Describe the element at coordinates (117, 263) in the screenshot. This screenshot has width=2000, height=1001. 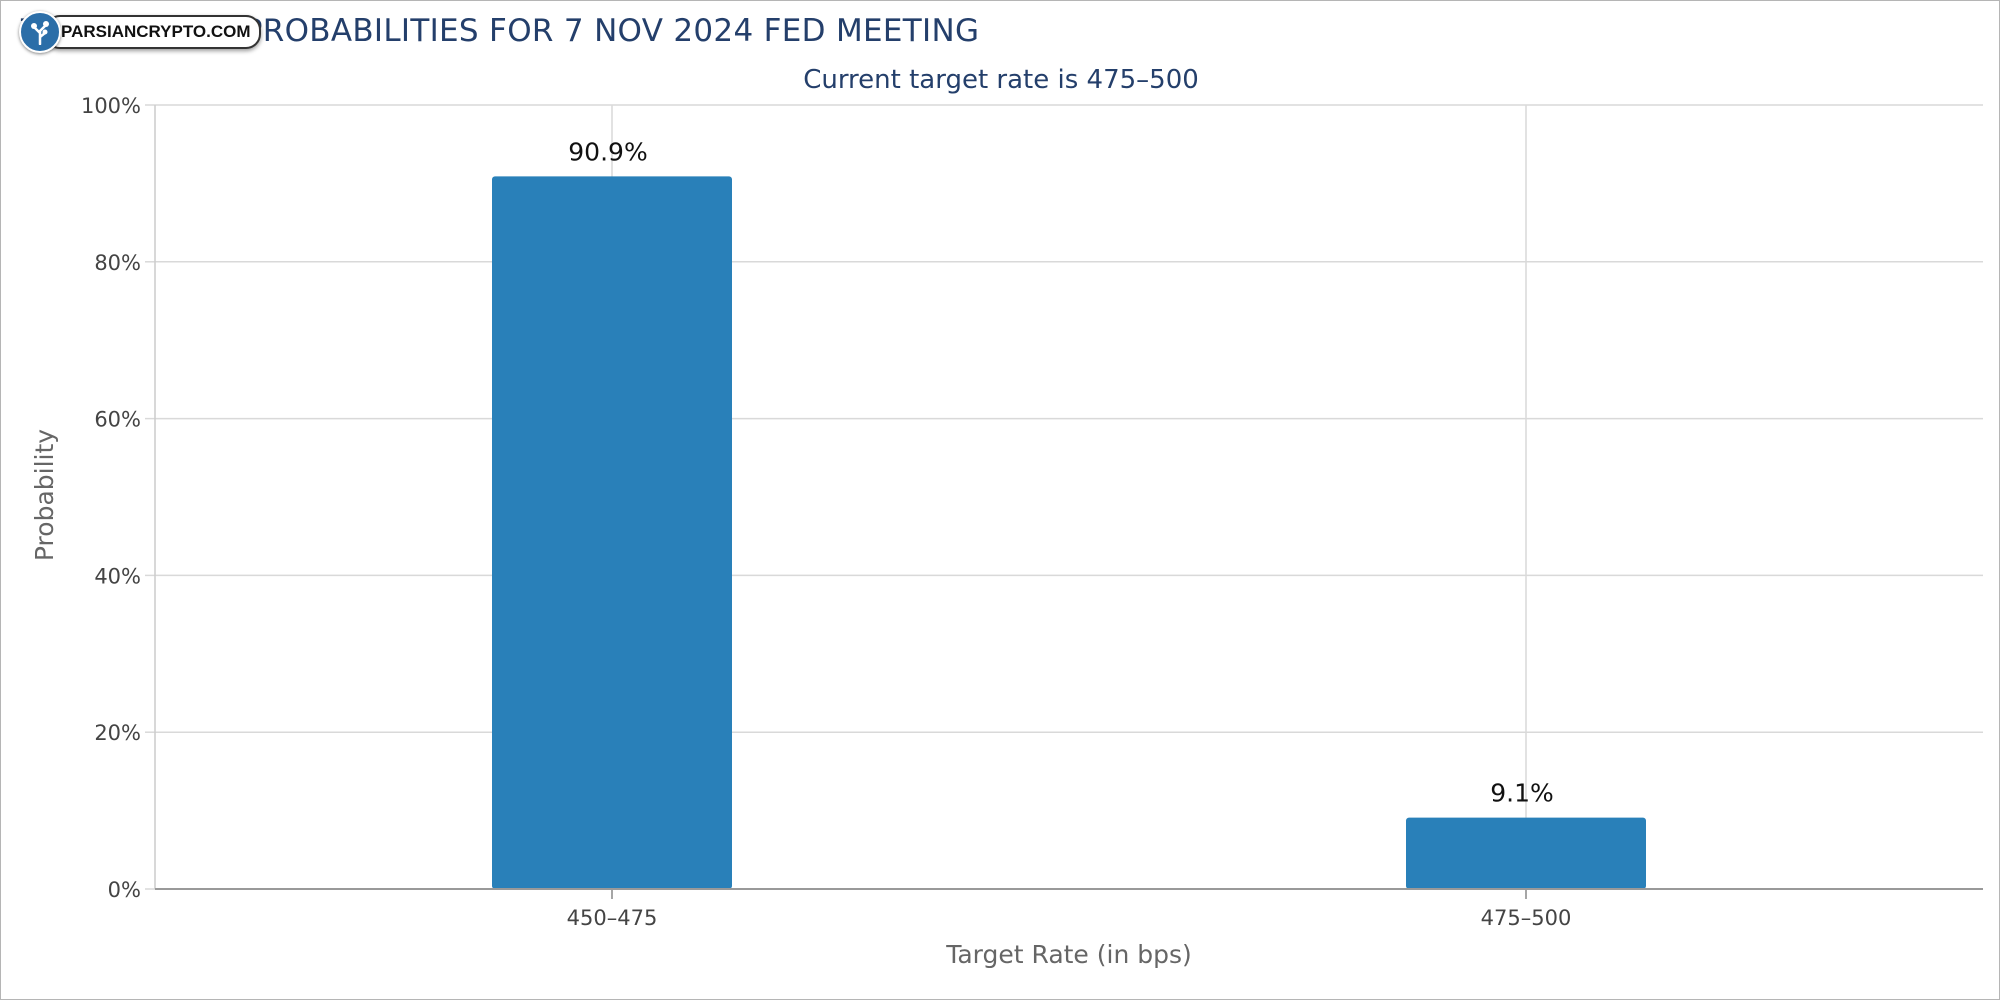
I see `y-tick-label: 80%` at that location.